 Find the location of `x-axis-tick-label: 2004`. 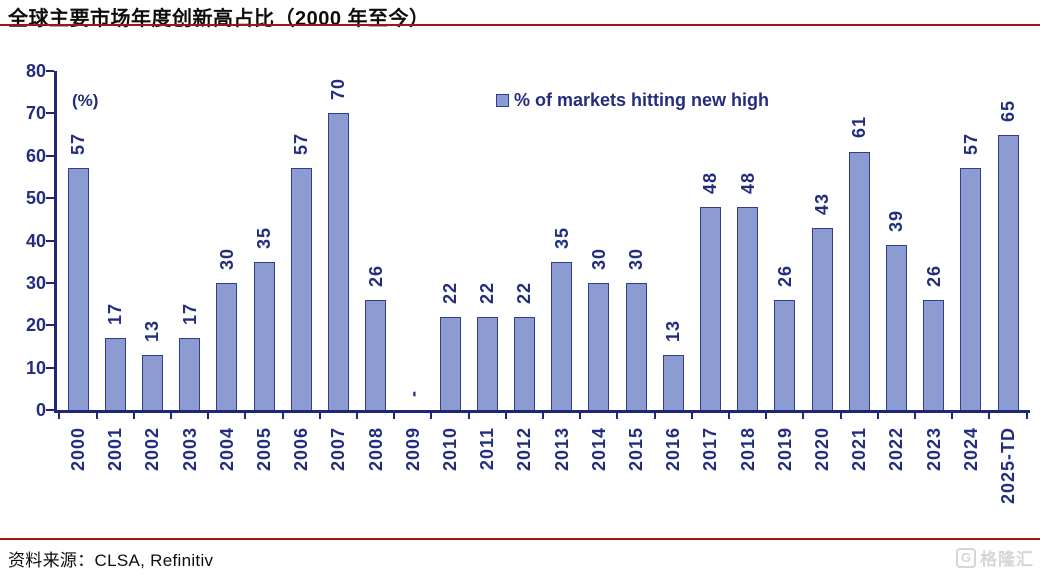

x-axis-tick-label: 2004 is located at coordinates (226, 449).